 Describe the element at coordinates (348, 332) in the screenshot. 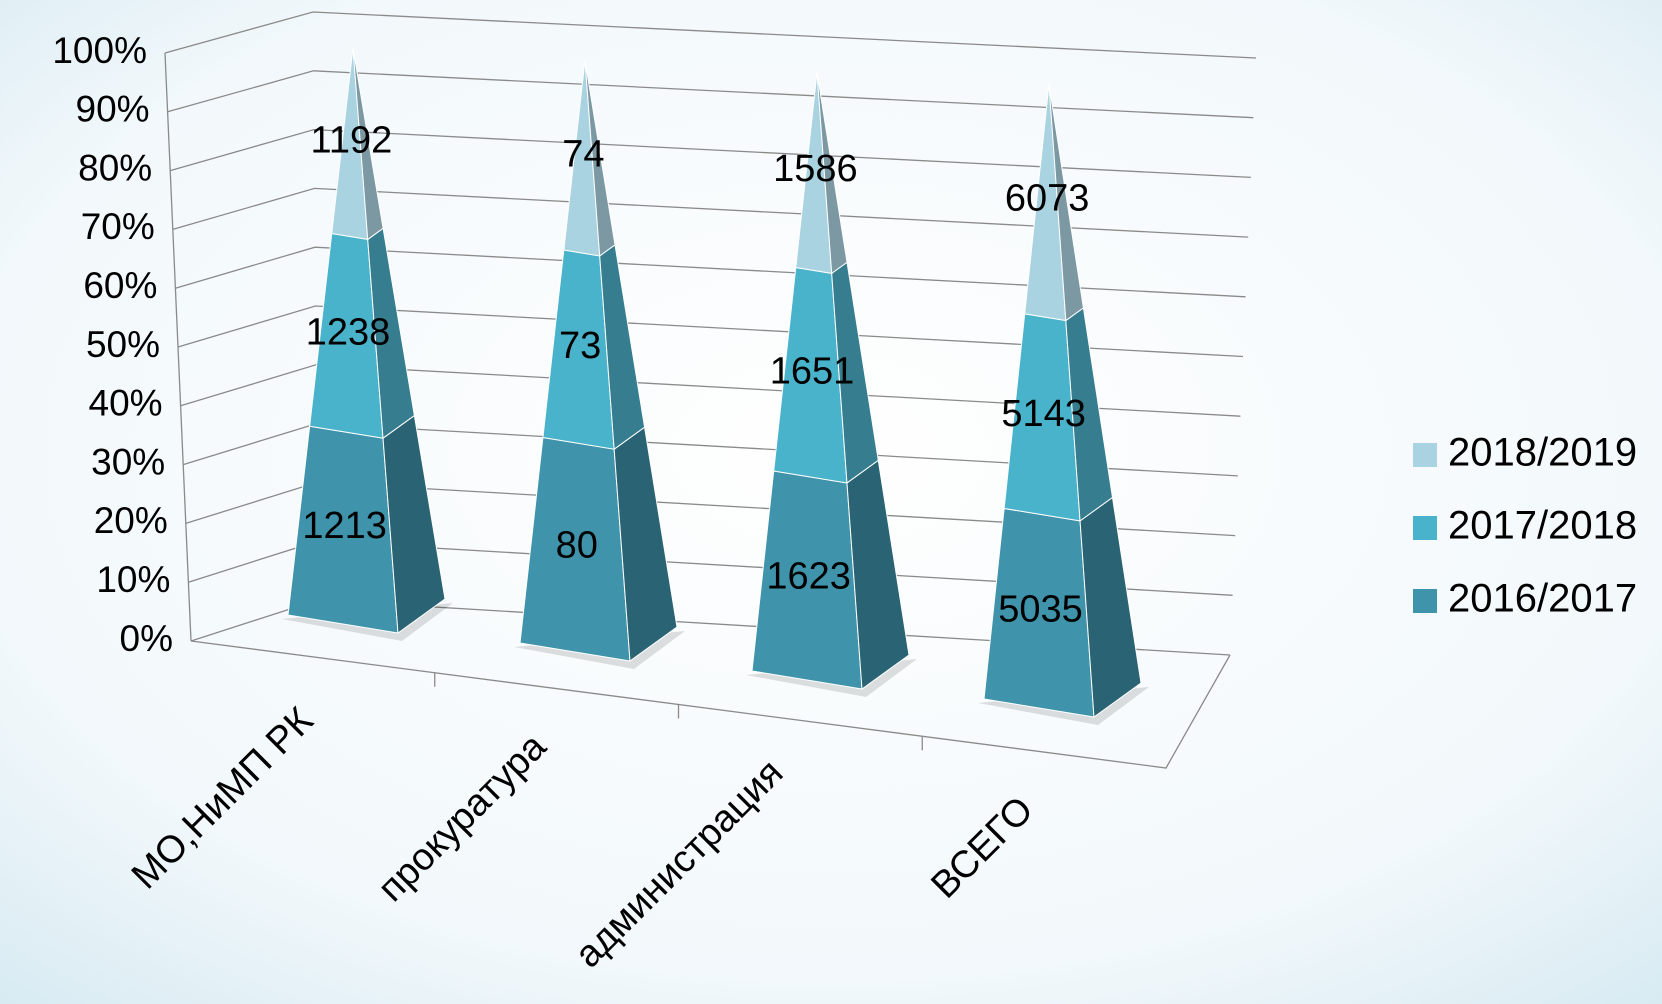

I see `data-label: 1238` at that location.